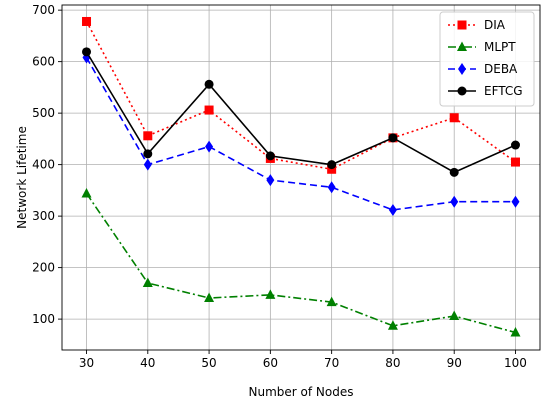 This screenshot has width=550, height=405. Describe the element at coordinates (208, 363) in the screenshot. I see `x-tick-label: 50` at that location.